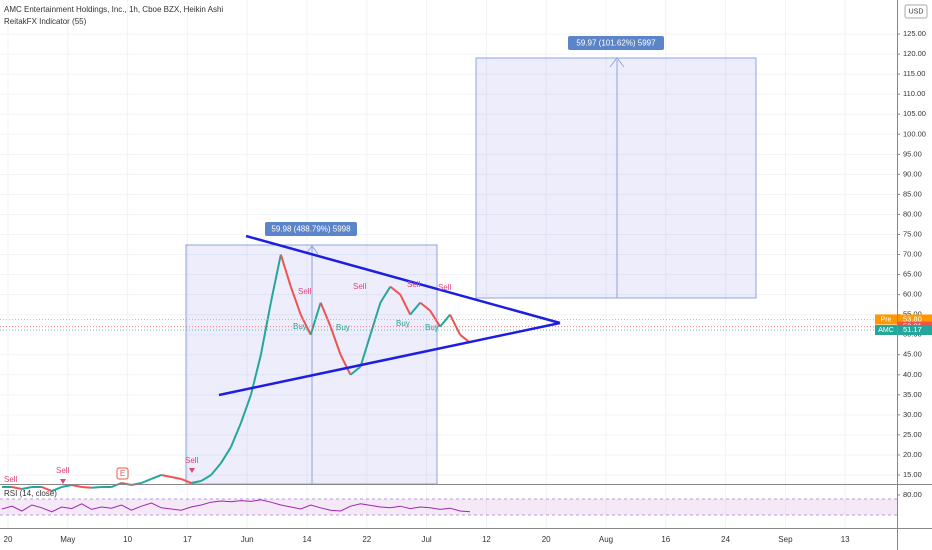 This screenshot has height=550, width=932. What do you see at coordinates (912, 414) in the screenshot?
I see `y-tick-label: 30.00` at bounding box center [912, 414].